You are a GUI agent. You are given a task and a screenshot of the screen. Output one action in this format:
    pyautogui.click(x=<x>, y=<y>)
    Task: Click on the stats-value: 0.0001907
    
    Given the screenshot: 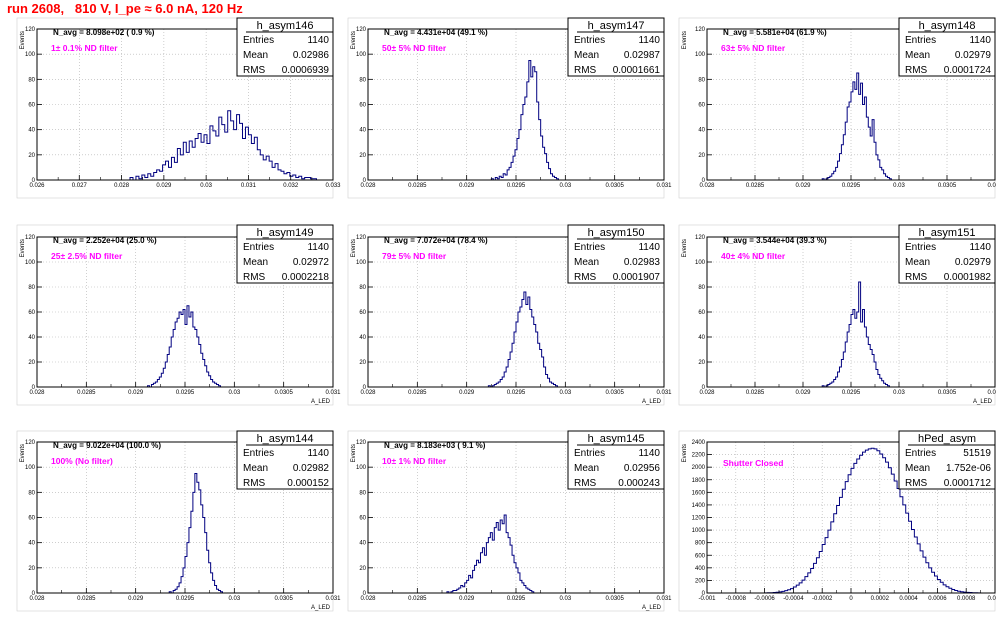 What is the action you would take?
    pyautogui.click(x=637, y=277)
    